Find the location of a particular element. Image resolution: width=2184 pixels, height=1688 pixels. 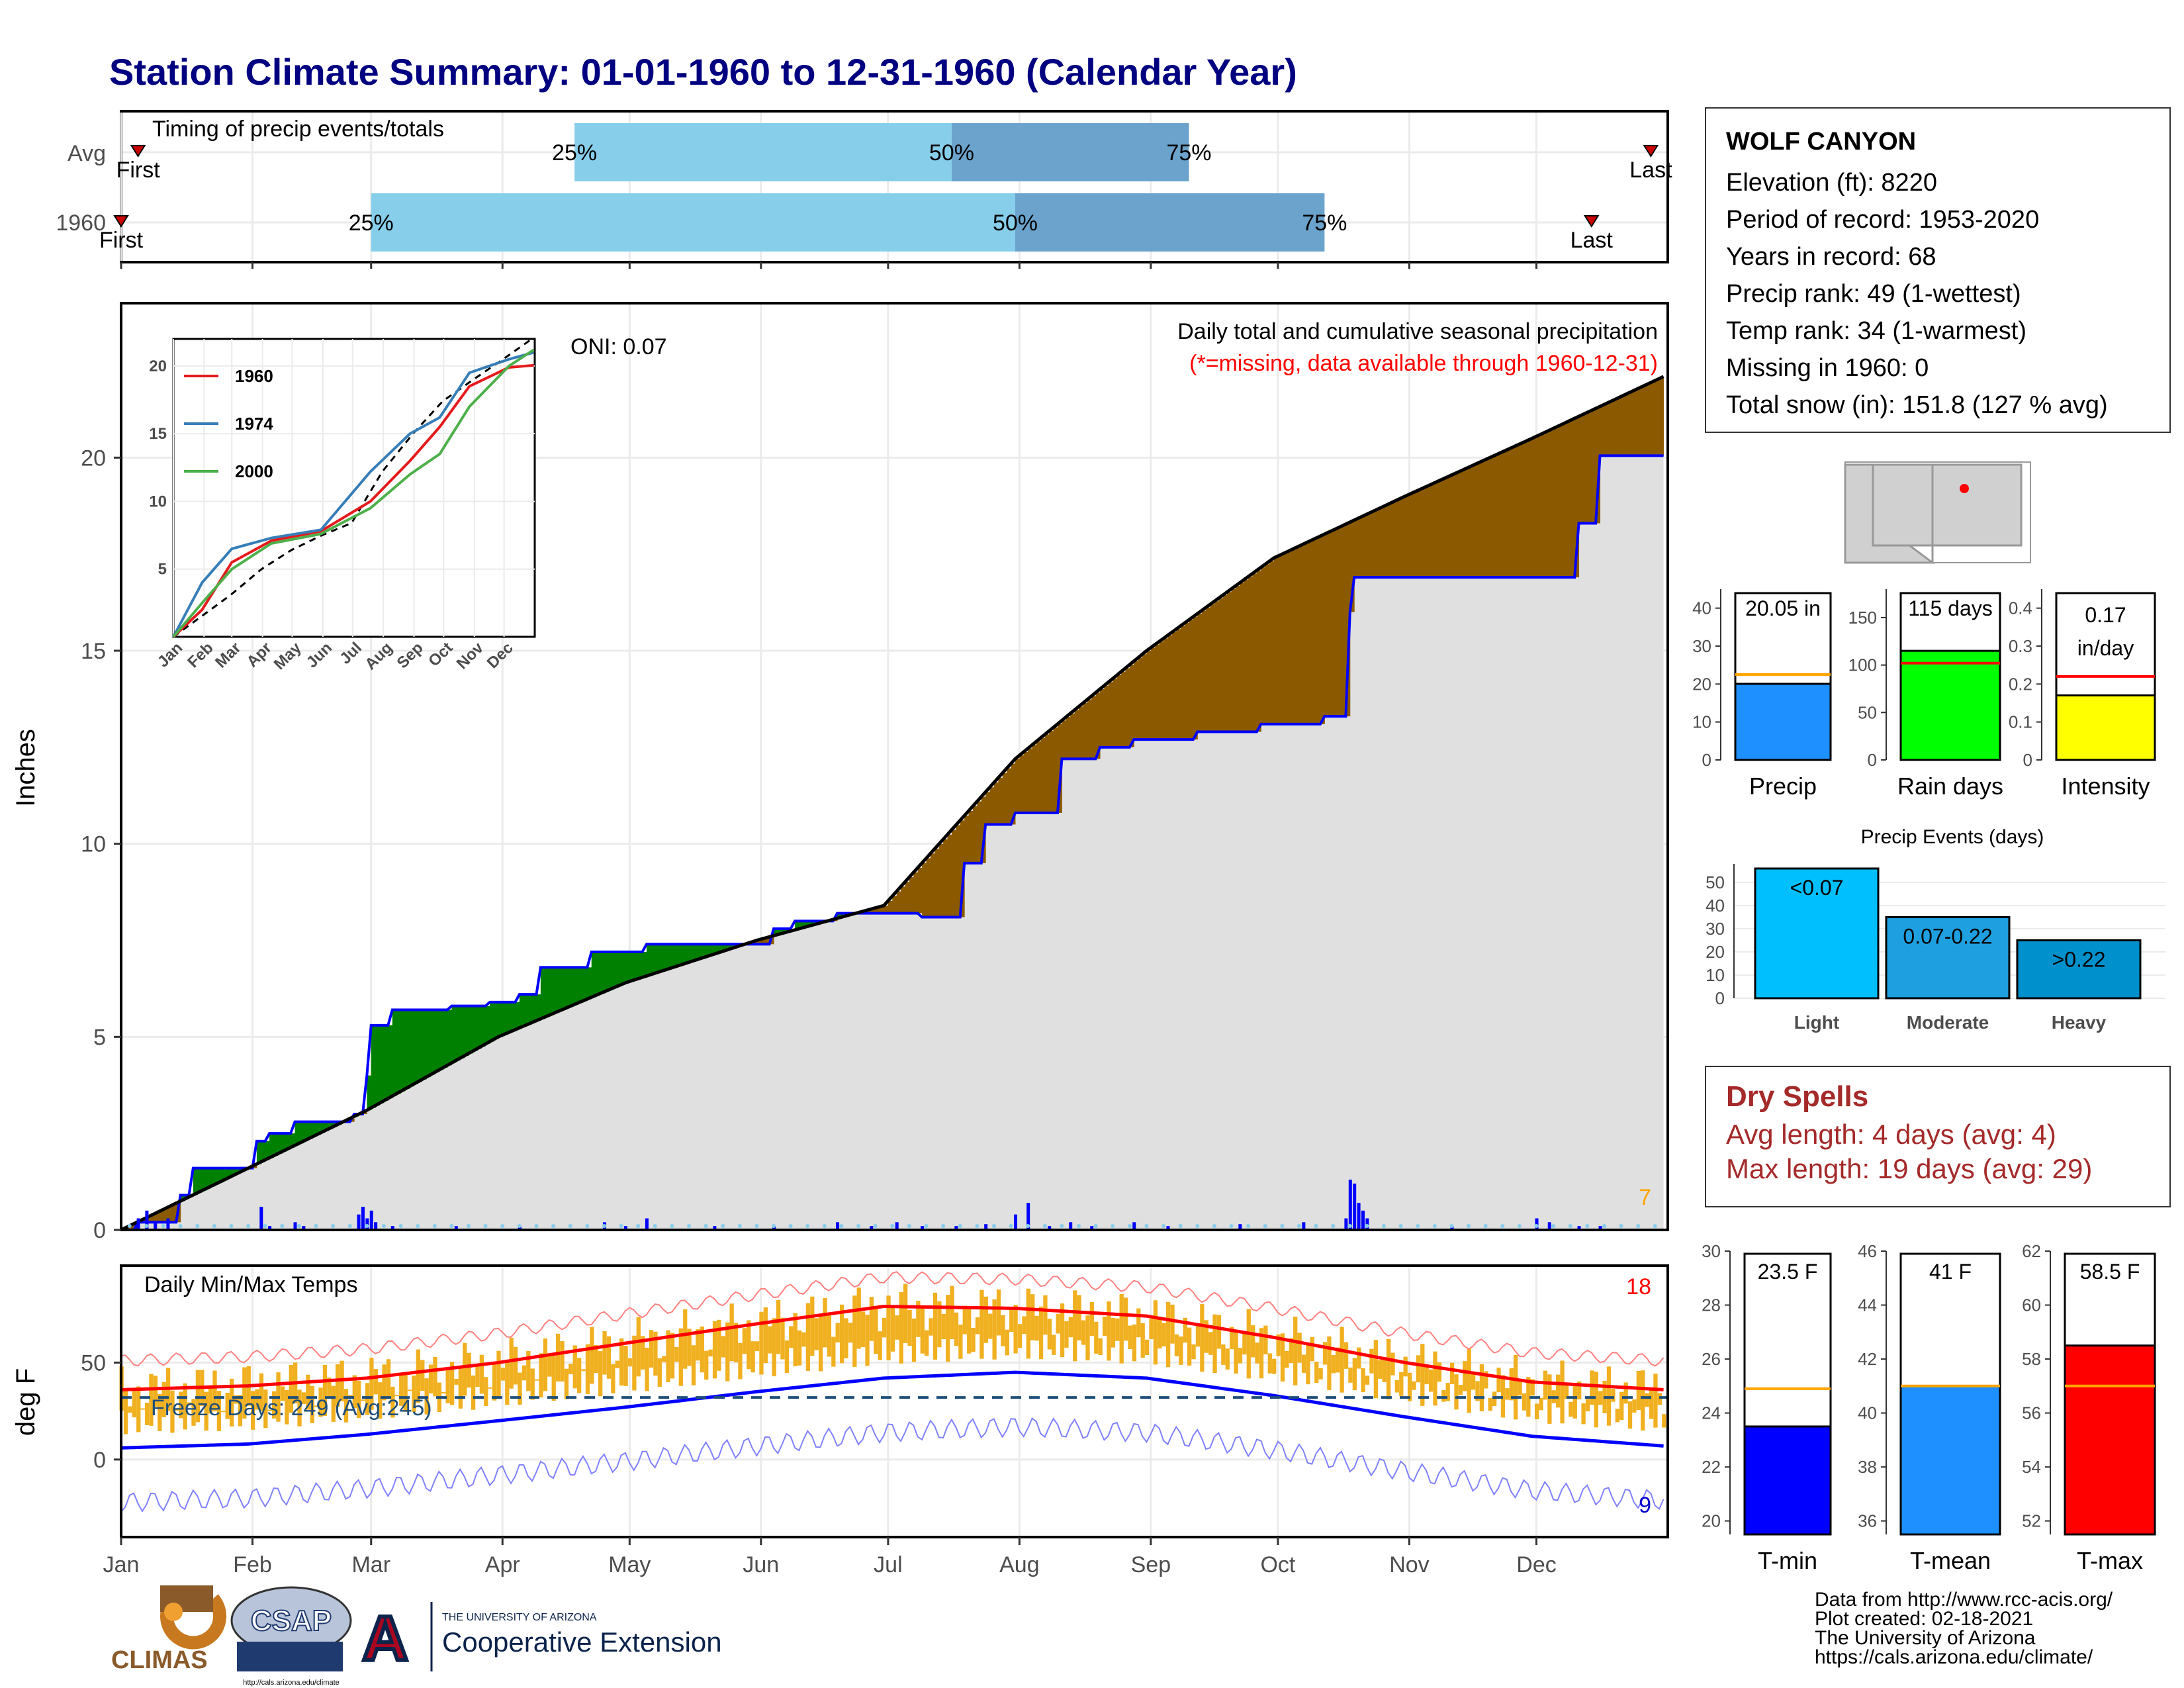

temp-summary-category-label: T-mean is located at coordinates (1951, 1560).